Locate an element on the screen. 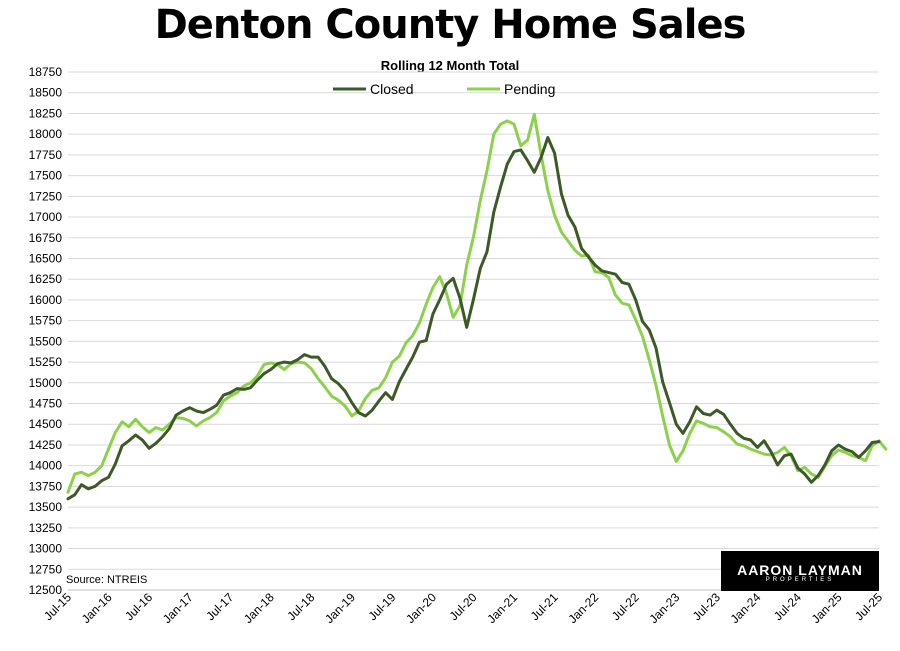 The image size is (900, 651). x-tick-label: Jan-21 is located at coordinates (502, 608).